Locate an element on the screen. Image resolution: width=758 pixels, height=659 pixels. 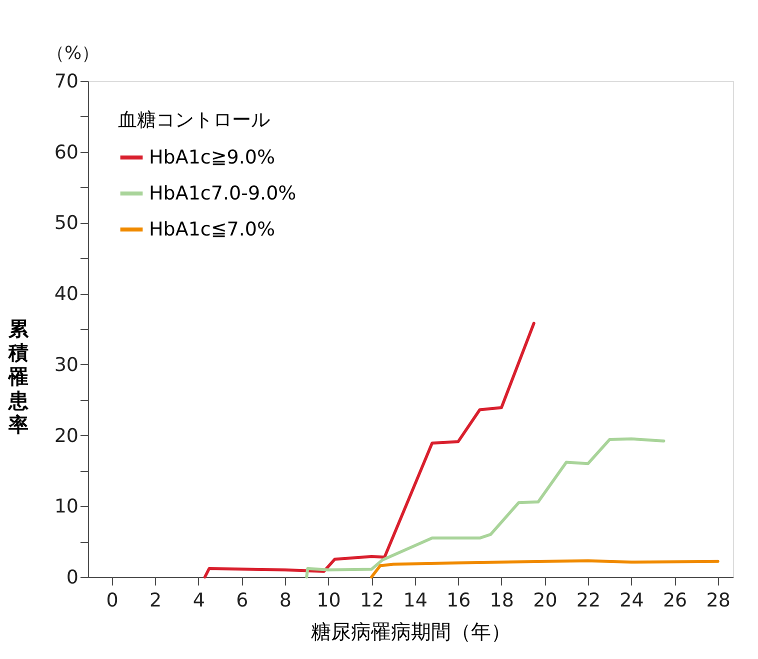
x-tick-label: 22 is located at coordinates (588, 601).